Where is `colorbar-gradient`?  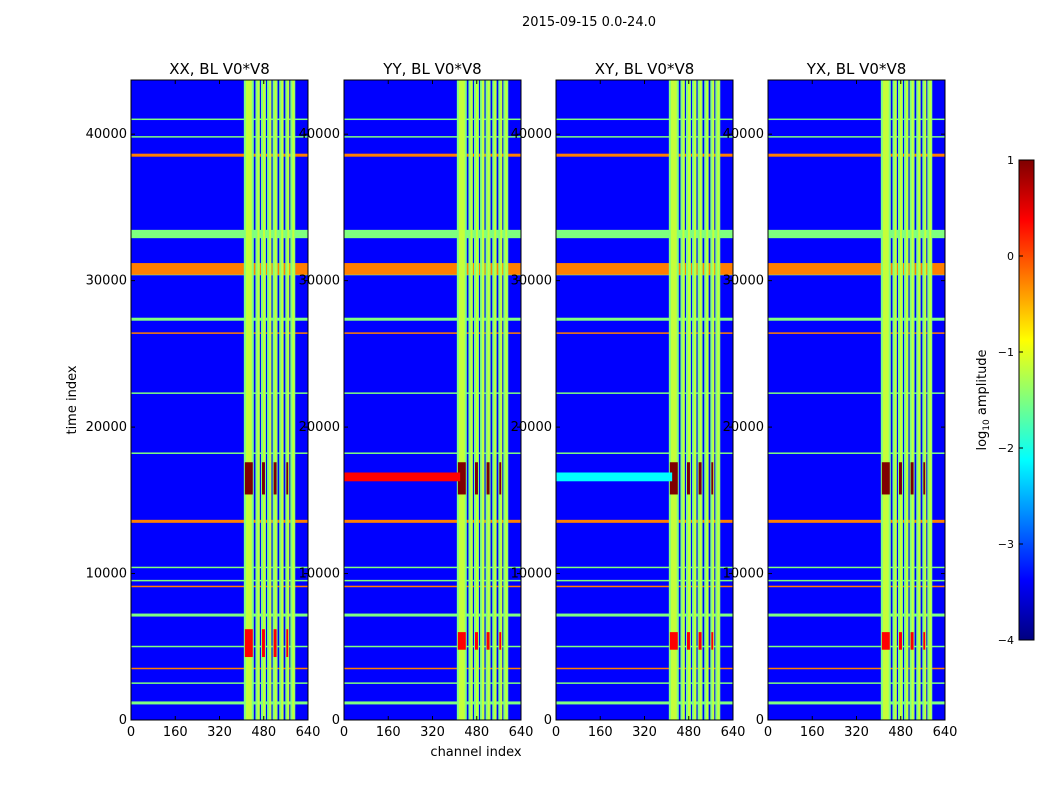 colorbar-gradient is located at coordinates (1026, 400).